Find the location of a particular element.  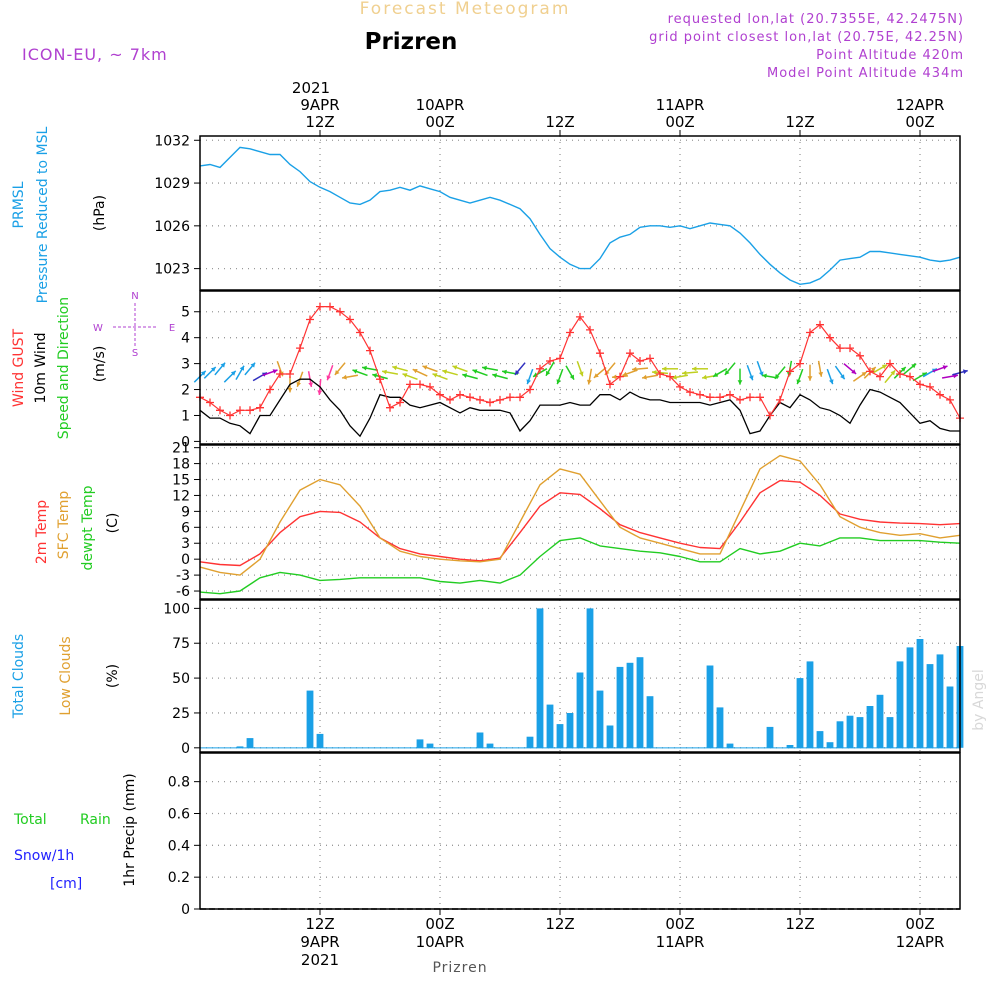

ytick-label-wind-0: 0 is located at coordinates (185, 442).